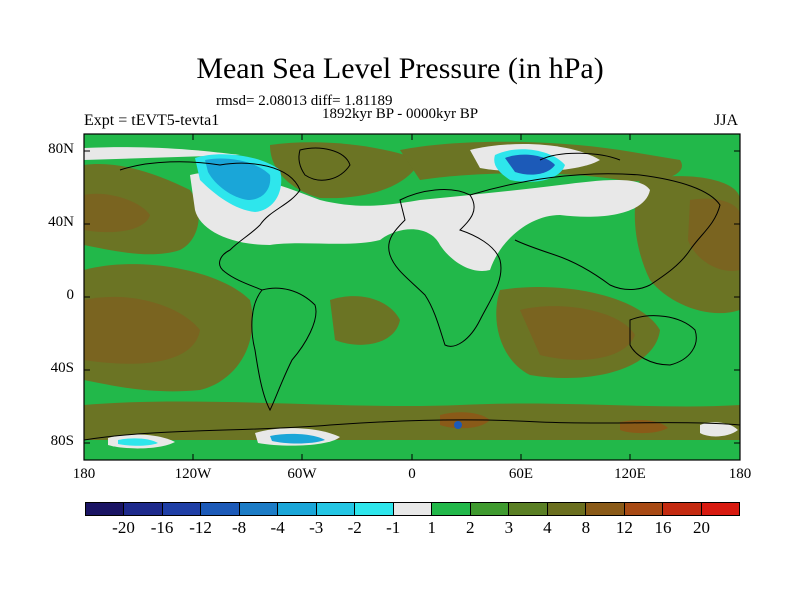  Describe the element at coordinates (239, 527) in the screenshot. I see `colorbar-label: -8` at that location.